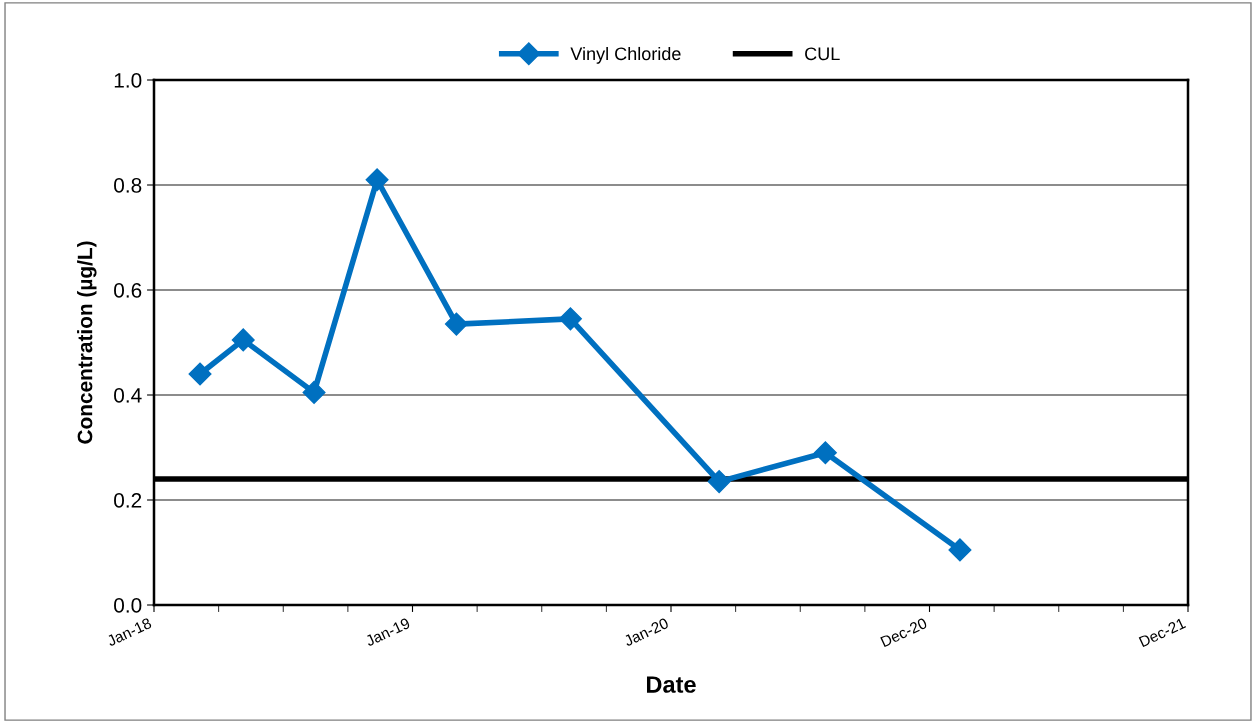  I want to click on y-tick-label: 0.6, so click(128, 290).